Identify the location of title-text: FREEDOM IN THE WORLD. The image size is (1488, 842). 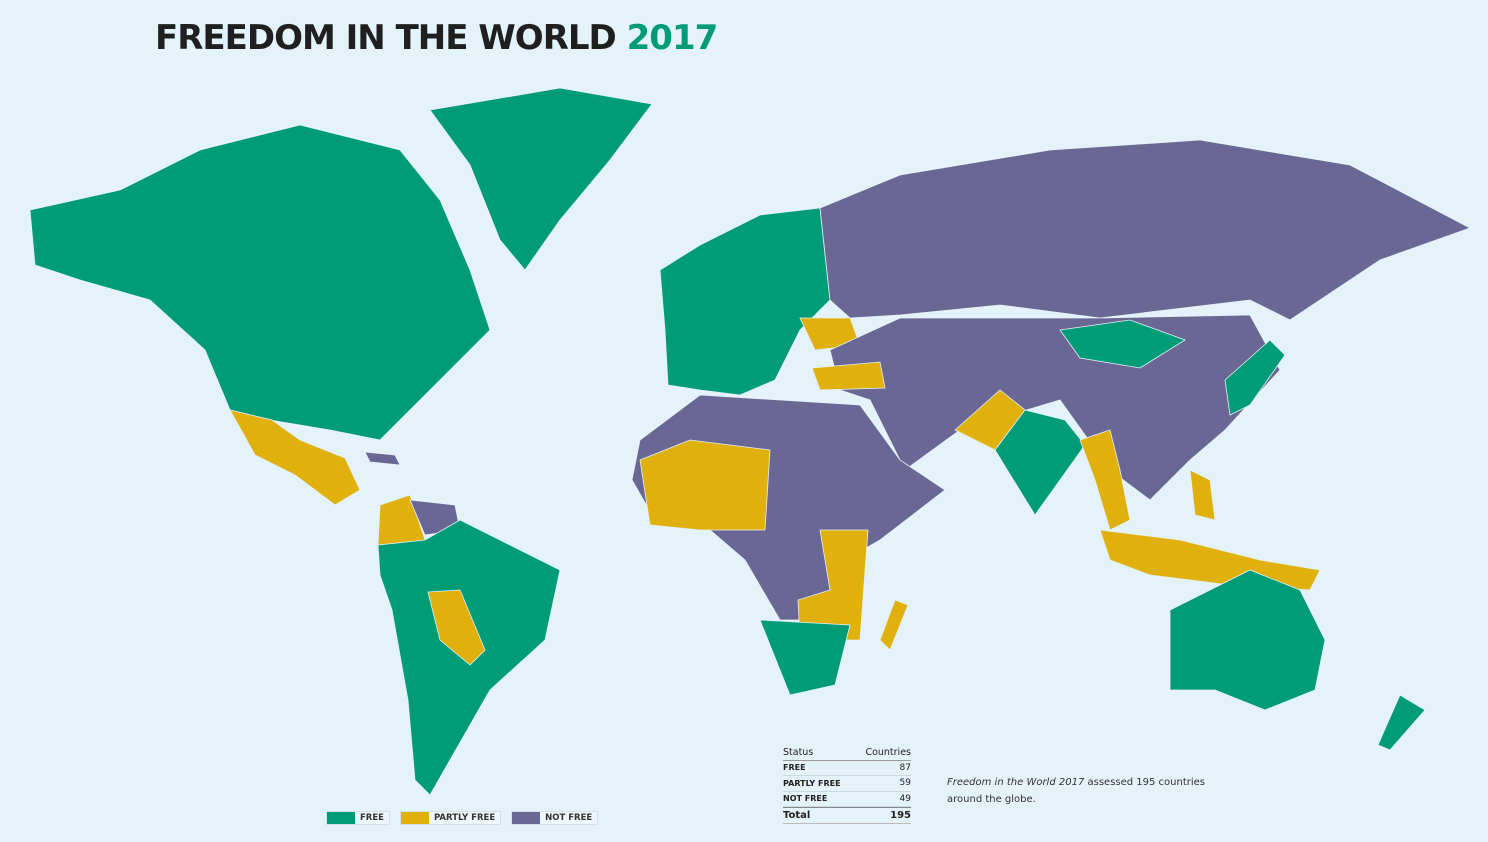
(386, 38).